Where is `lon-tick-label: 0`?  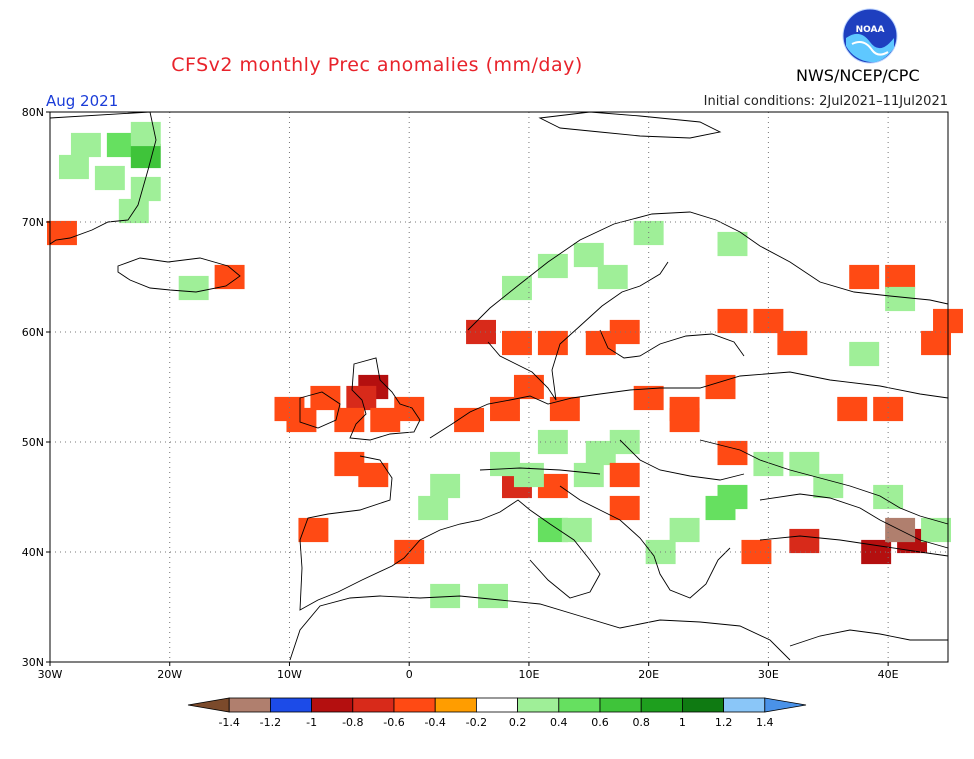
lon-tick-label: 0 is located at coordinates (409, 674).